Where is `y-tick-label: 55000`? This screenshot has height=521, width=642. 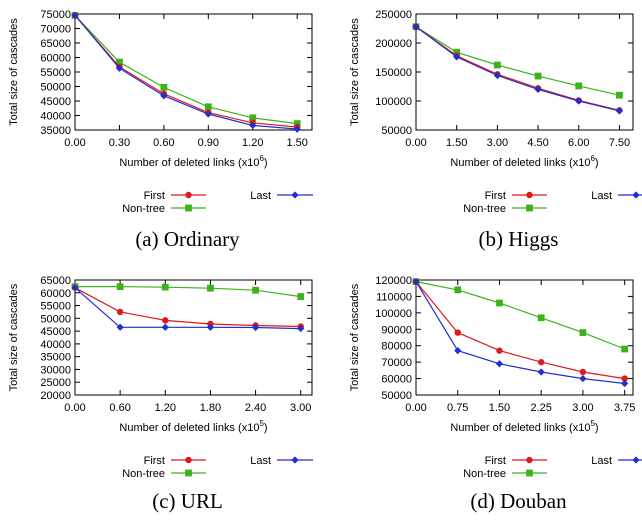
y-tick-label: 55000 is located at coordinates (55, 73).